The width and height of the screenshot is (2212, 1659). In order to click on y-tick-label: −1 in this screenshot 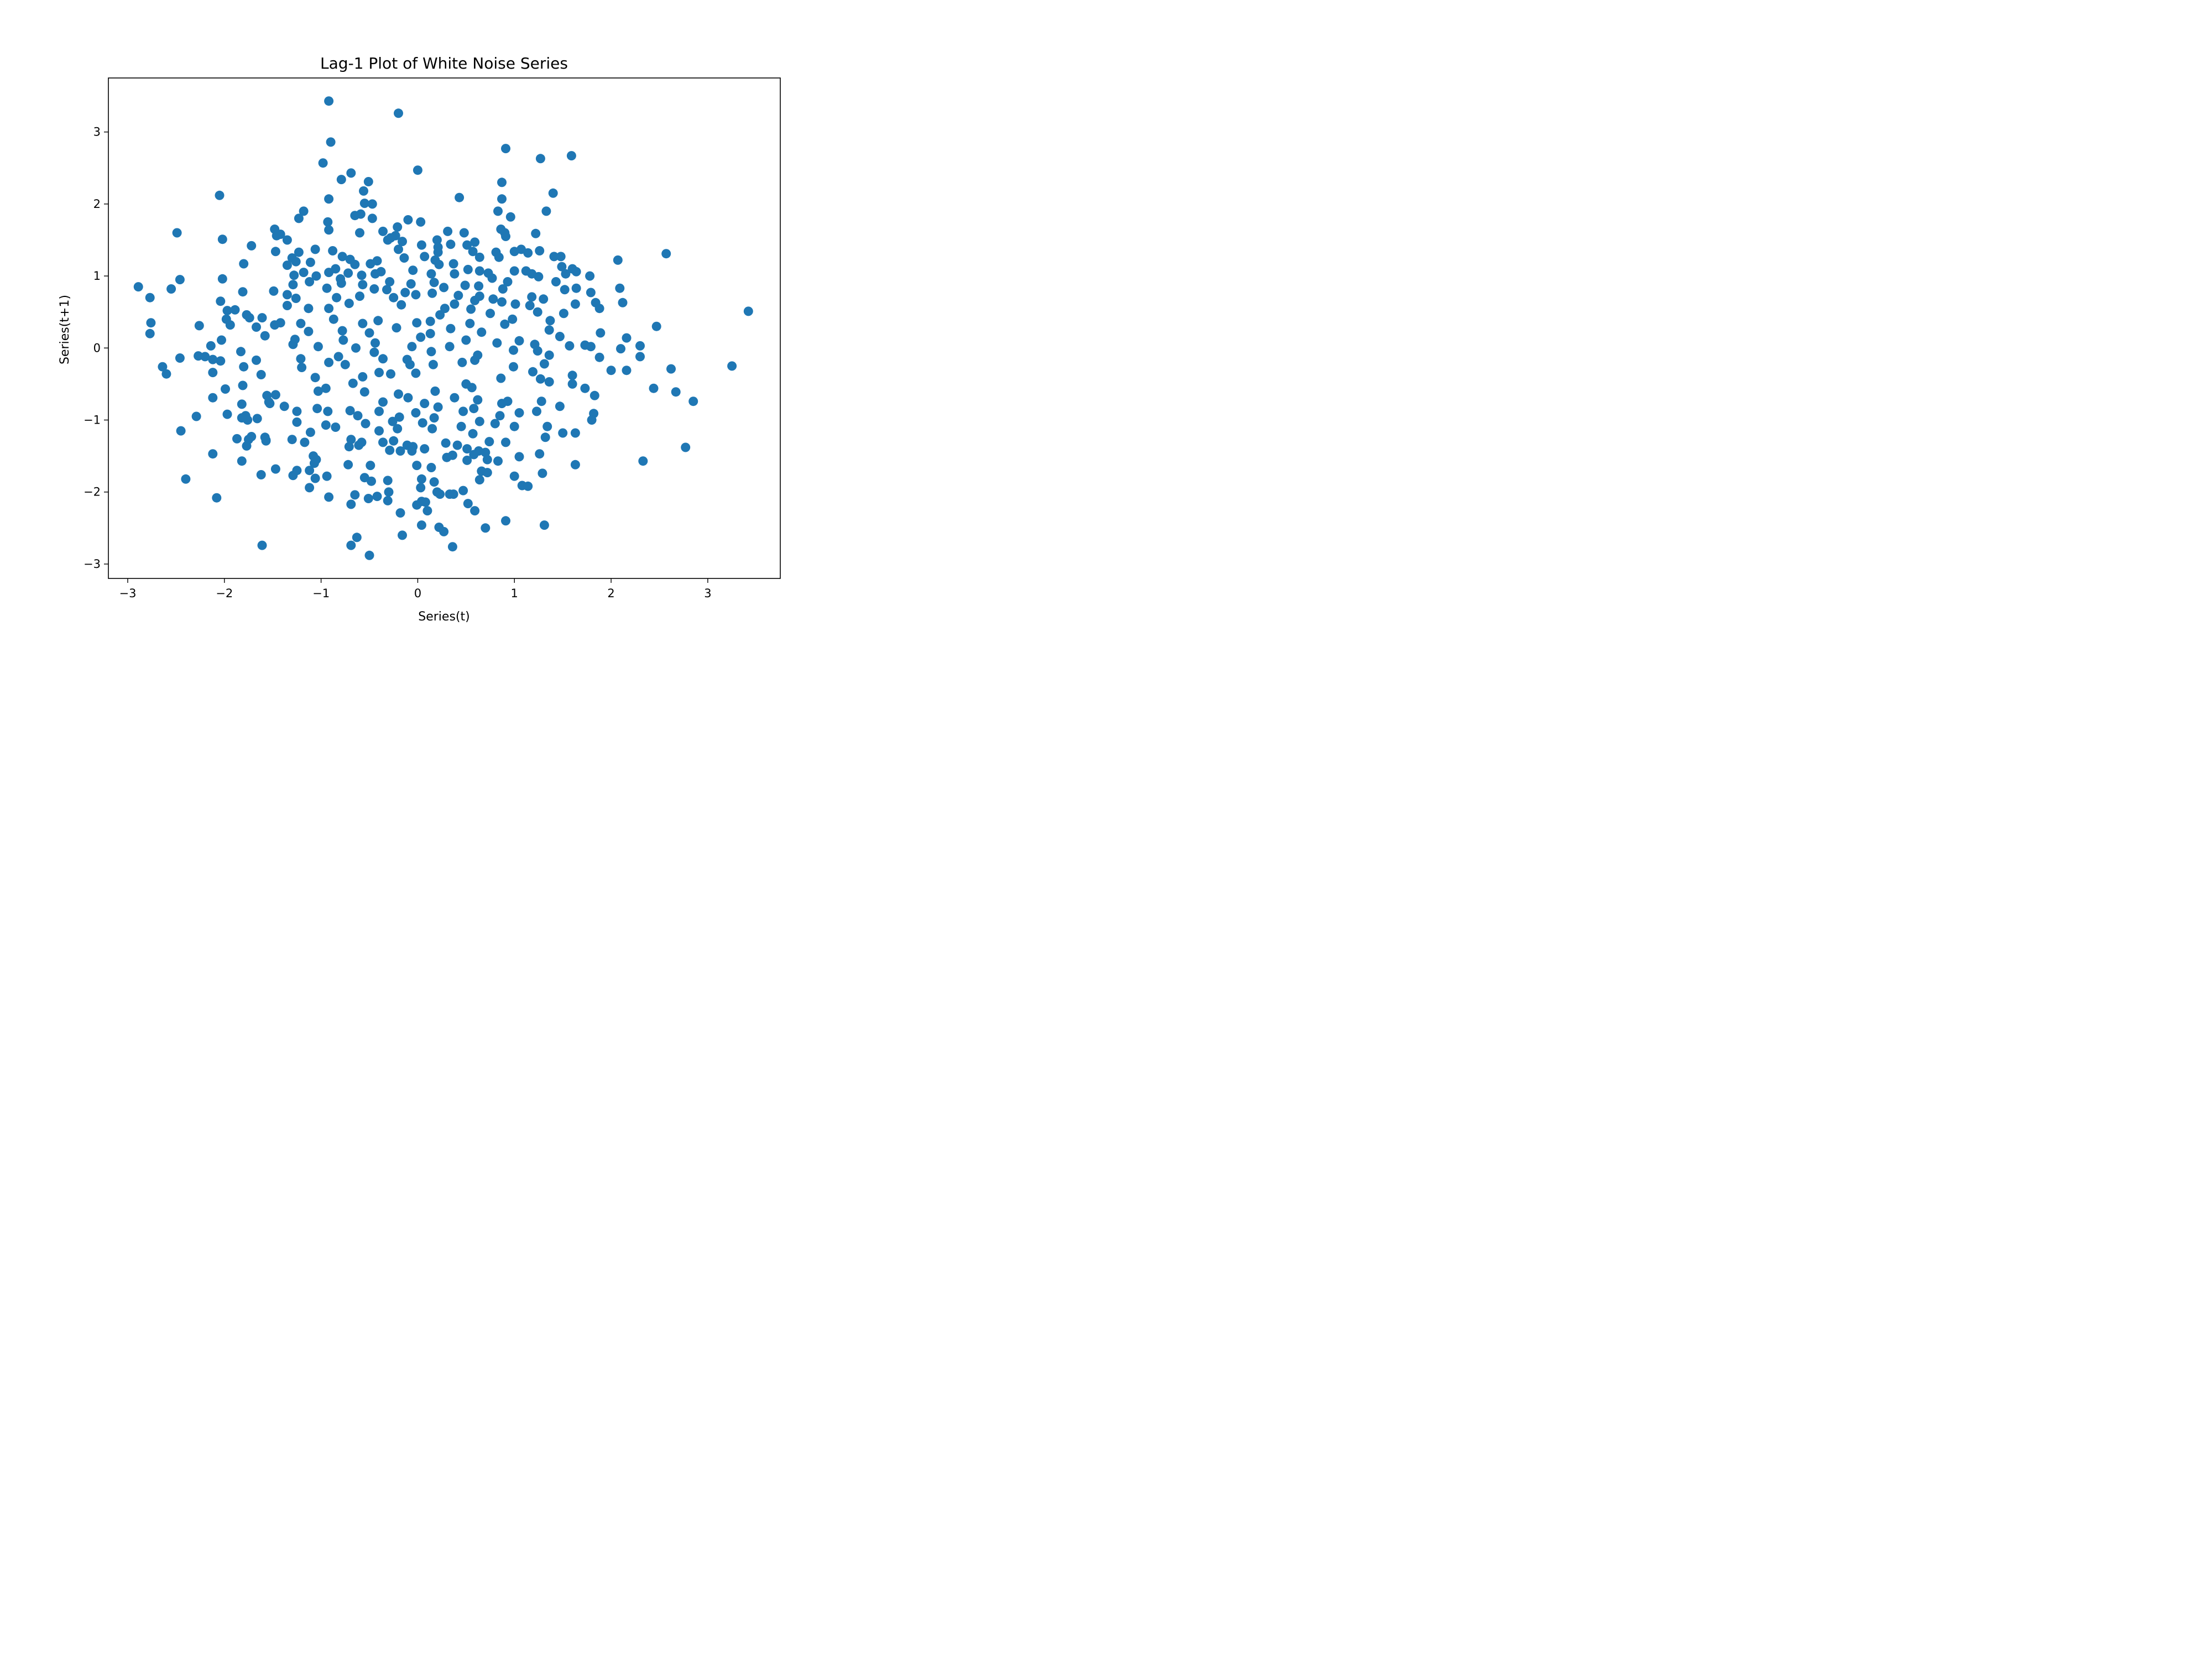, I will do `click(92, 421)`.